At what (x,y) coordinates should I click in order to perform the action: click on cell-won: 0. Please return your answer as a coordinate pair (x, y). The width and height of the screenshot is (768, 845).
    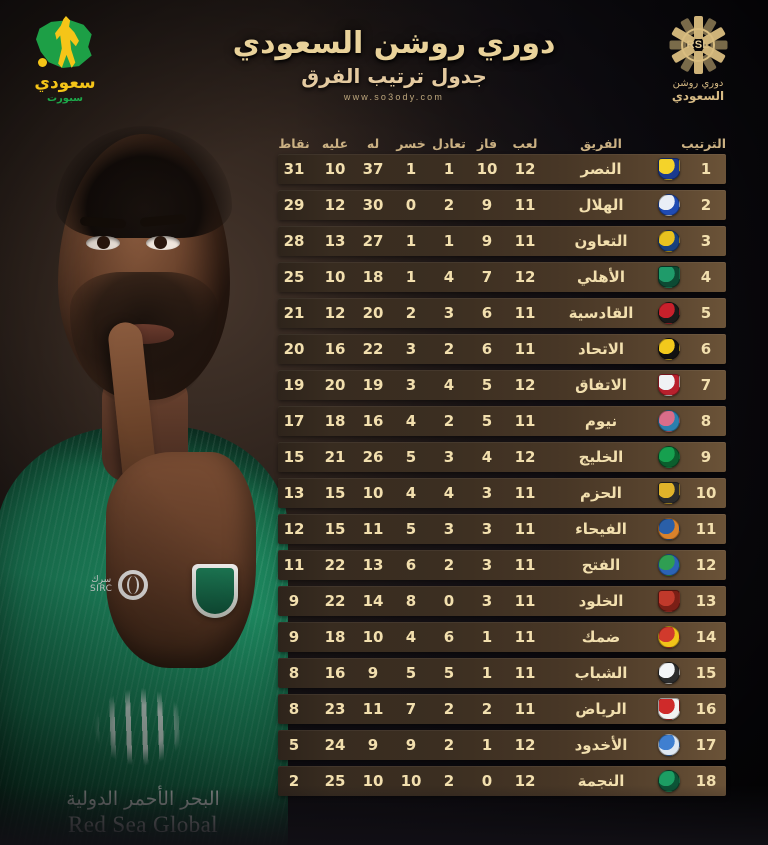
    Looking at the image, I should click on (487, 781).